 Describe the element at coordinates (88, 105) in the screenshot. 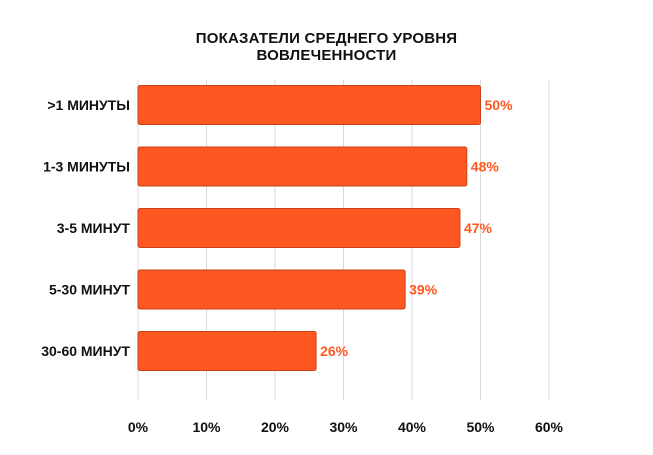

I see `category-label-0: >1 МИНУТЫ` at that location.